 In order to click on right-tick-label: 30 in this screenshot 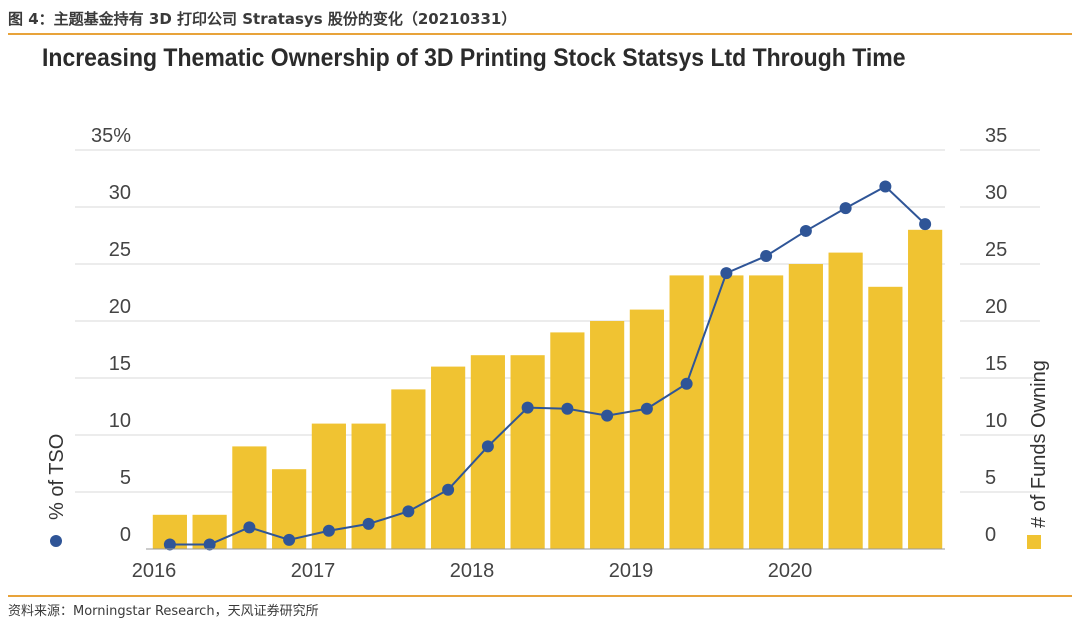, I will do `click(996, 193)`.